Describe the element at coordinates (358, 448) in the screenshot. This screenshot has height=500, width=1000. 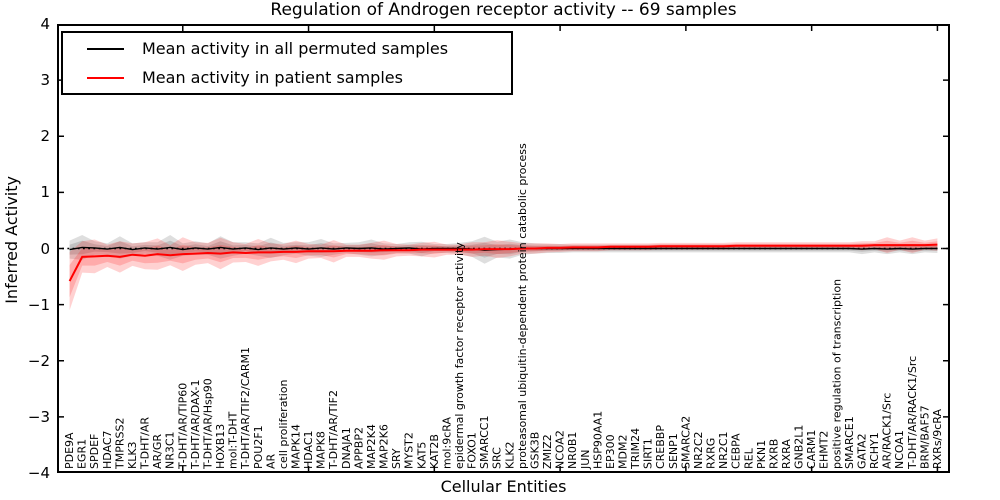
I see `x-tick-label: APPBP2` at that location.